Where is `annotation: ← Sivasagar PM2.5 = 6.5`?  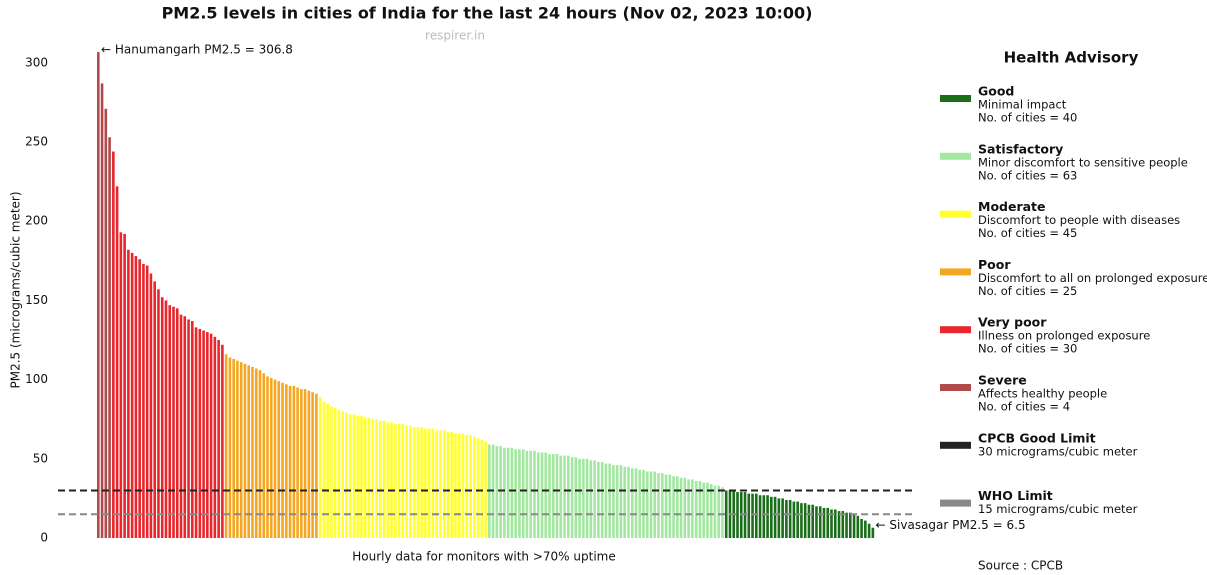
annotation: ← Sivasagar PM2.5 = 6.5 is located at coordinates (951, 525).